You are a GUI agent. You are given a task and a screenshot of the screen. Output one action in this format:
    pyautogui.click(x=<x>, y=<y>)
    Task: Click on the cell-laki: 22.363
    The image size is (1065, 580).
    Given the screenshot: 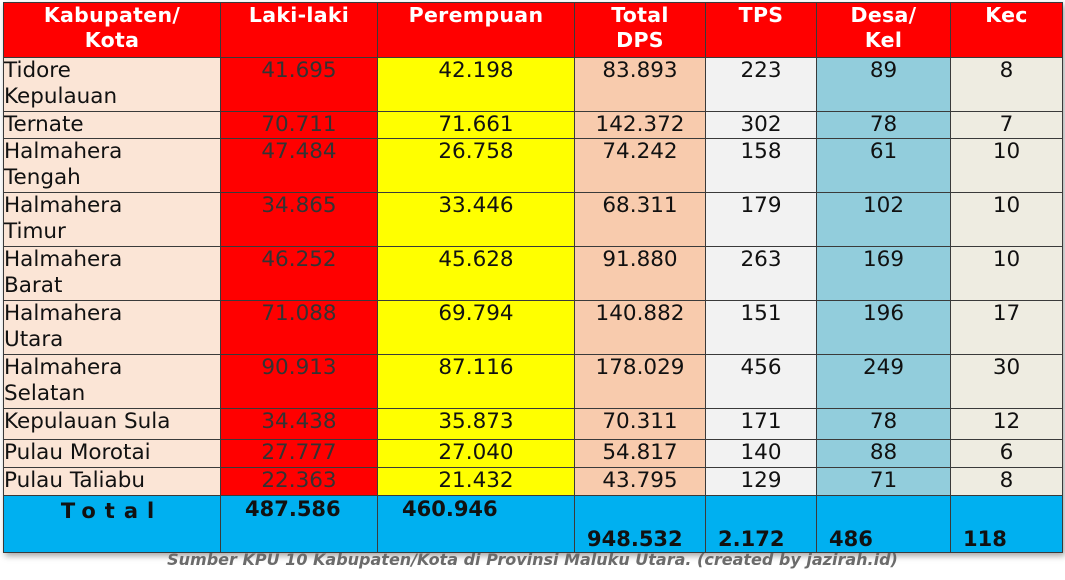 What is the action you would take?
    pyautogui.click(x=299, y=481)
    